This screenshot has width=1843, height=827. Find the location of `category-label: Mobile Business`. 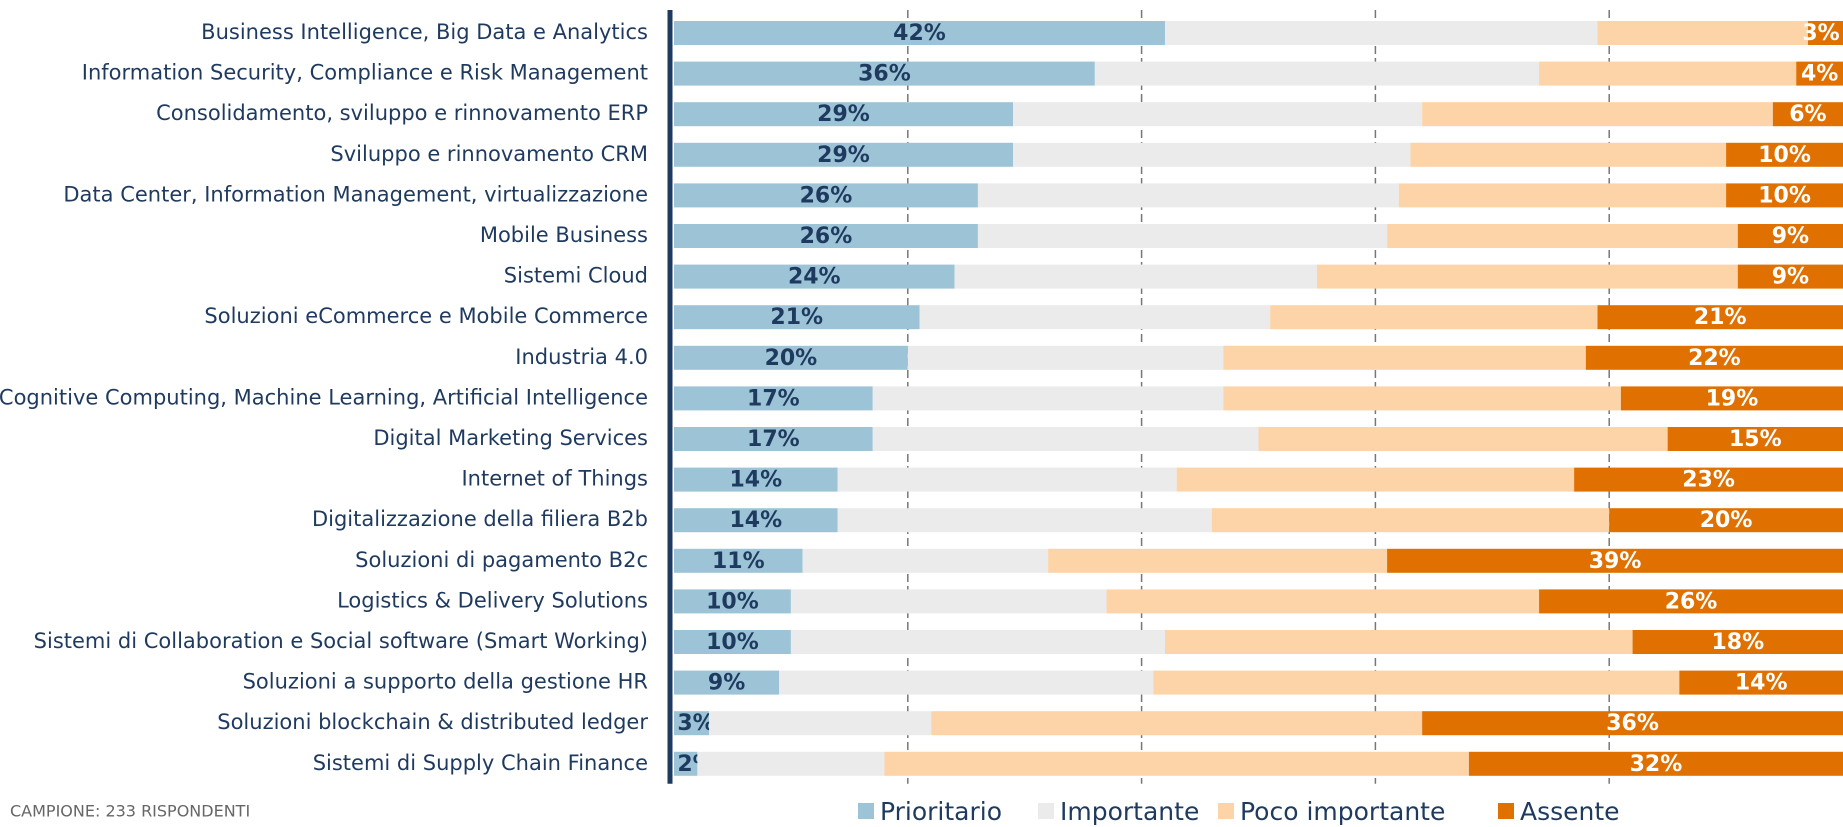

category-label: Mobile Business is located at coordinates (564, 235).